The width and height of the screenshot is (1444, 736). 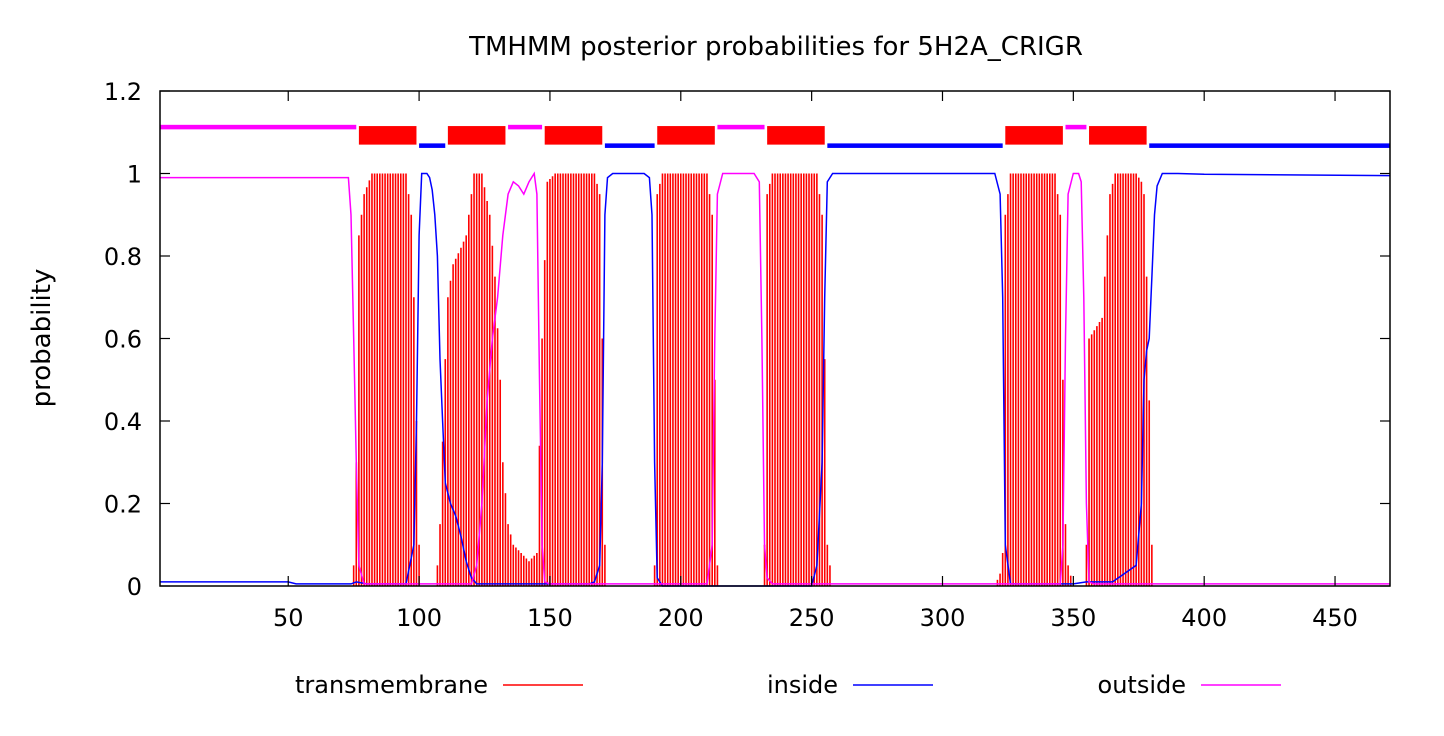 I want to click on legend-label: transmembrane, so click(x=391, y=685).